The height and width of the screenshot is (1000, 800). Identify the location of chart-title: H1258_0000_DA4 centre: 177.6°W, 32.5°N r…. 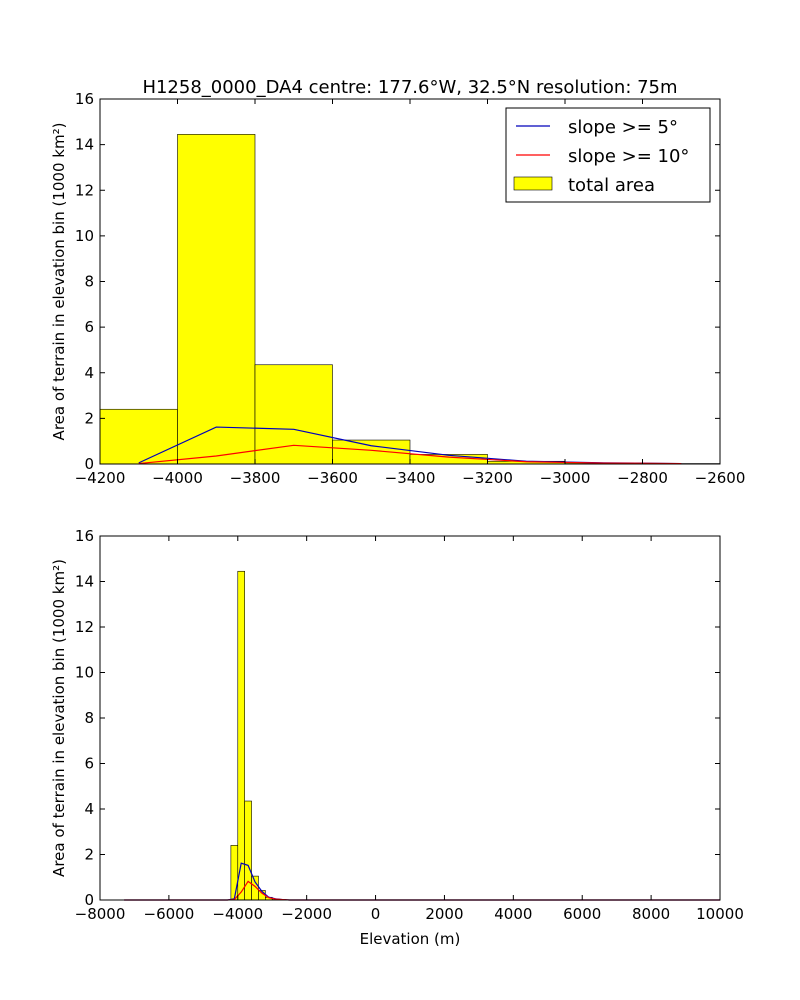
(409, 87).